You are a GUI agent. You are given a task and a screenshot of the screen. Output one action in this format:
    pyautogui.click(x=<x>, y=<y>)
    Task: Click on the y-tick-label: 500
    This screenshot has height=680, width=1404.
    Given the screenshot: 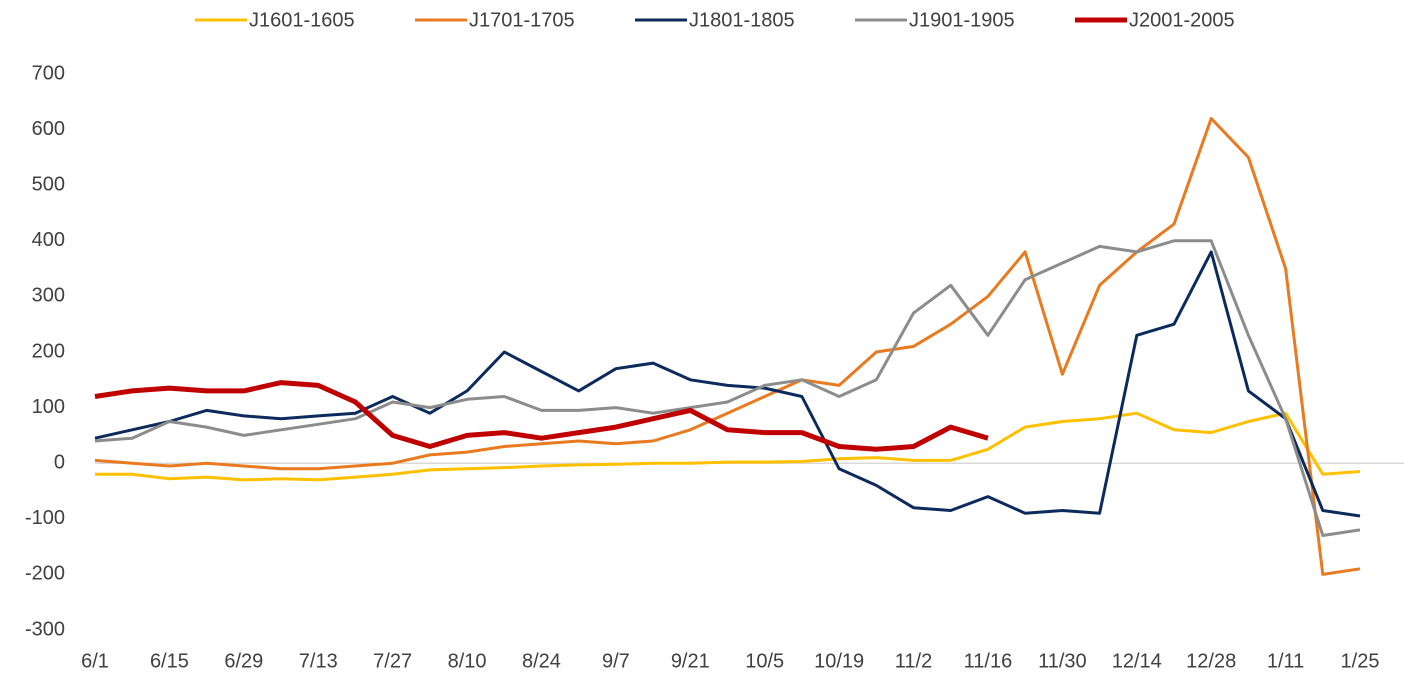 What is the action you would take?
    pyautogui.click(x=48, y=184)
    